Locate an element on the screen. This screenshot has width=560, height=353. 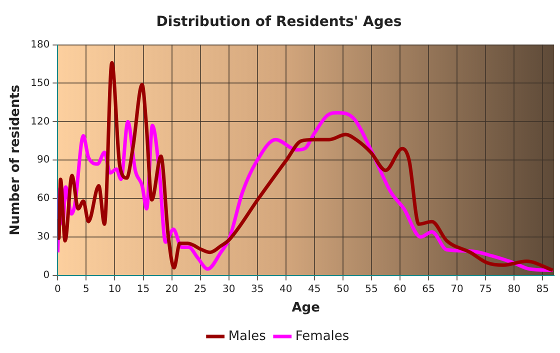
y-axis-title: Number of residents is located at coordinates (16, 160).